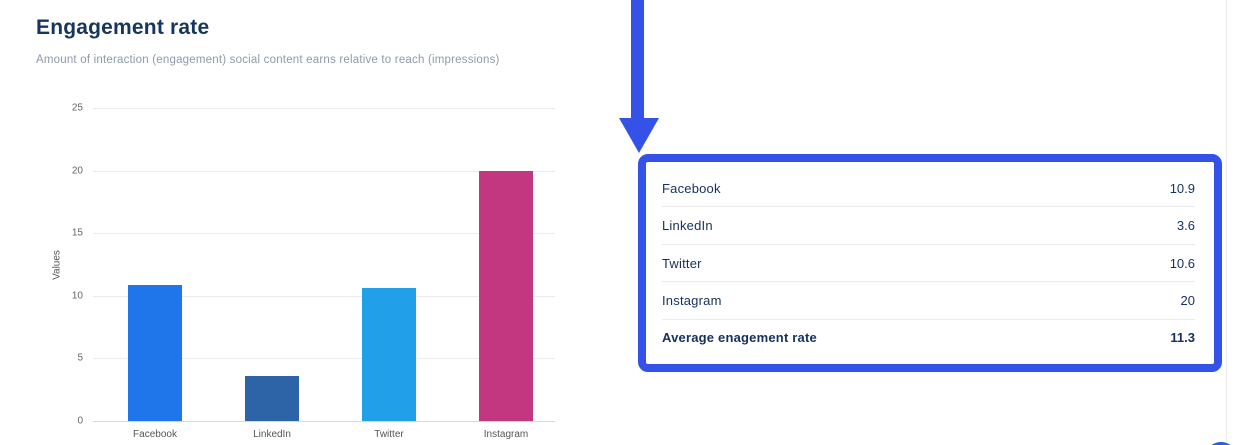  What do you see at coordinates (639, 135) in the screenshot?
I see `annotation-arrow-icon` at bounding box center [639, 135].